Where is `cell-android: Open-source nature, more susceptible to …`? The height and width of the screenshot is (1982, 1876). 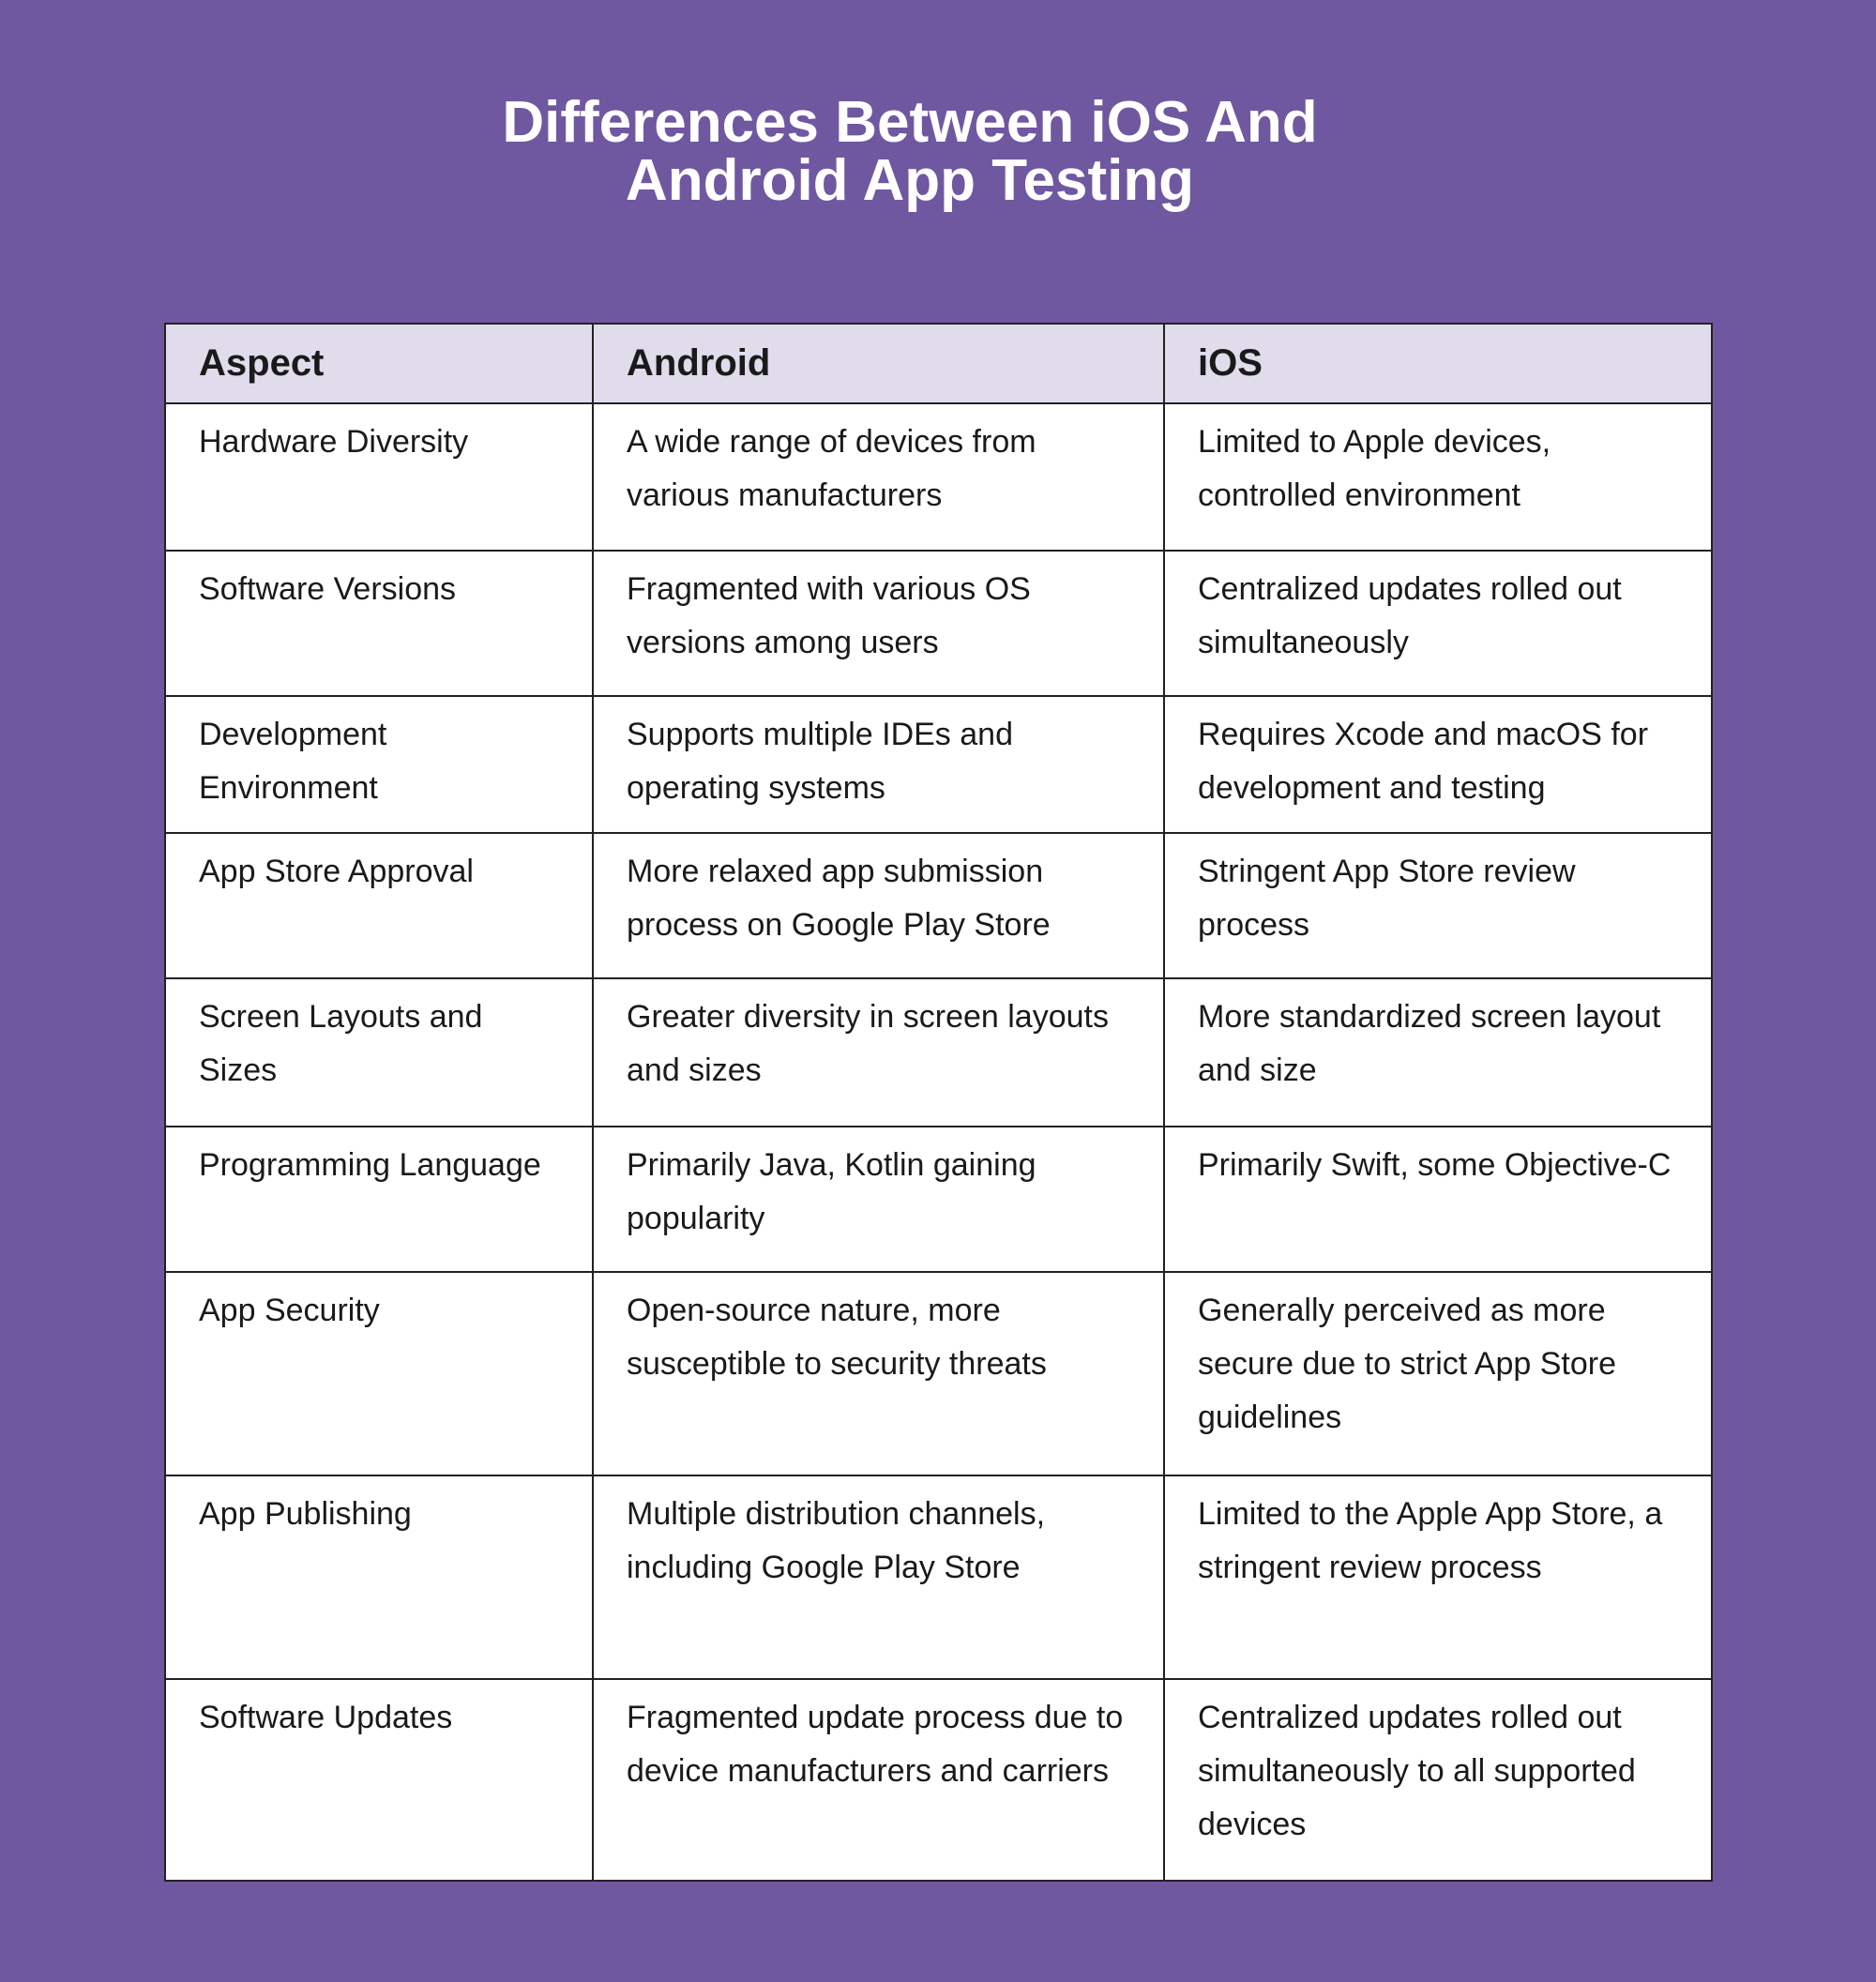
cell-android: Open-source nature, more susceptible to … is located at coordinates (878, 1373).